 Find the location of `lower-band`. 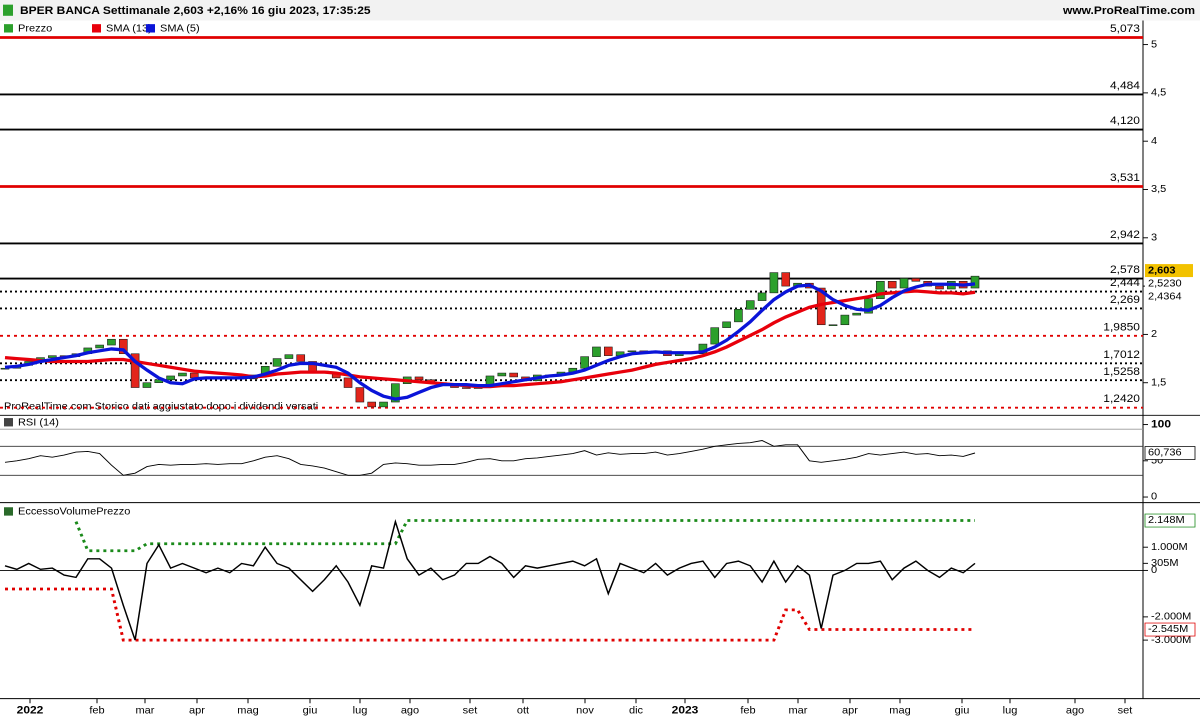

lower-band is located at coordinates (490, 614).